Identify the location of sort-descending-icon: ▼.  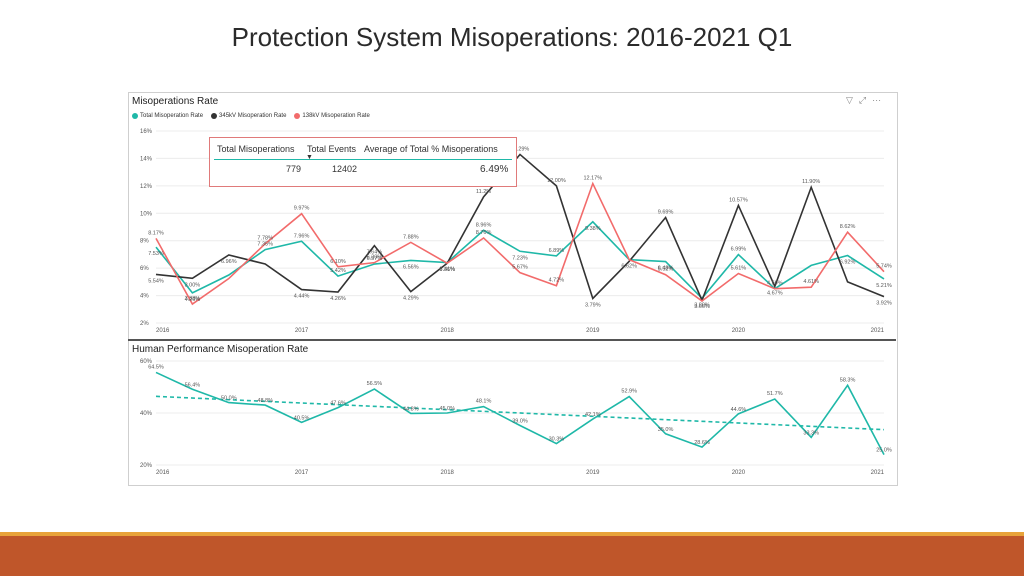
(309, 157).